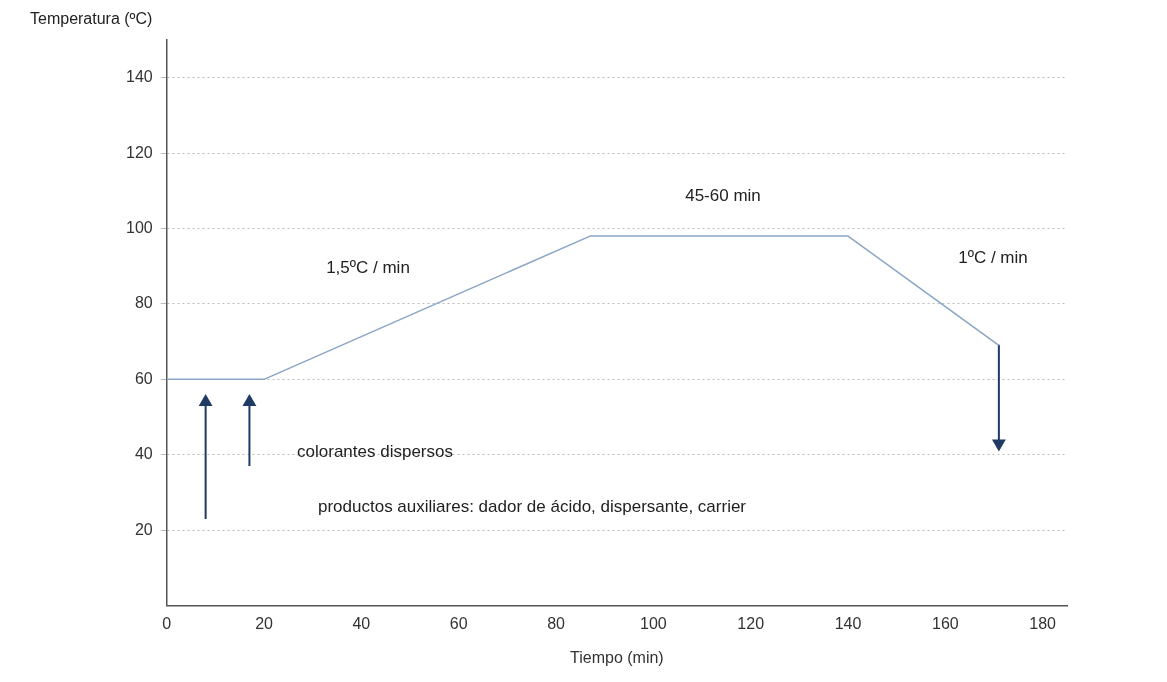  Describe the element at coordinates (143, 529) in the screenshot. I see `y-tick-label: 20` at that location.